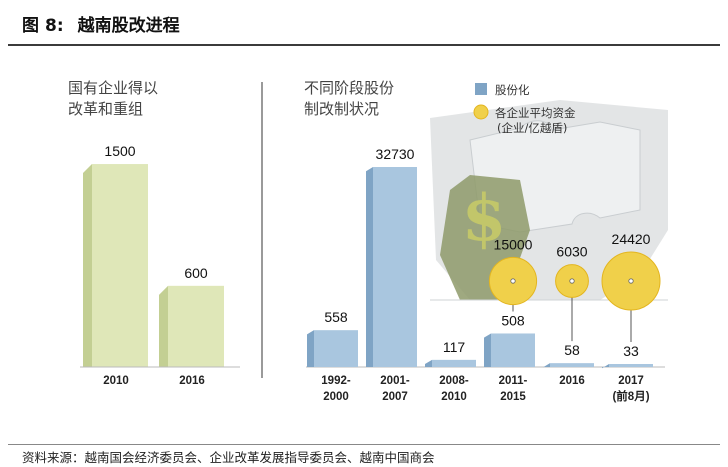 The image size is (728, 467). What do you see at coordinates (349, 88) in the screenshot?
I see `right-panel-title-line1: 不同阶段股份` at bounding box center [349, 88].